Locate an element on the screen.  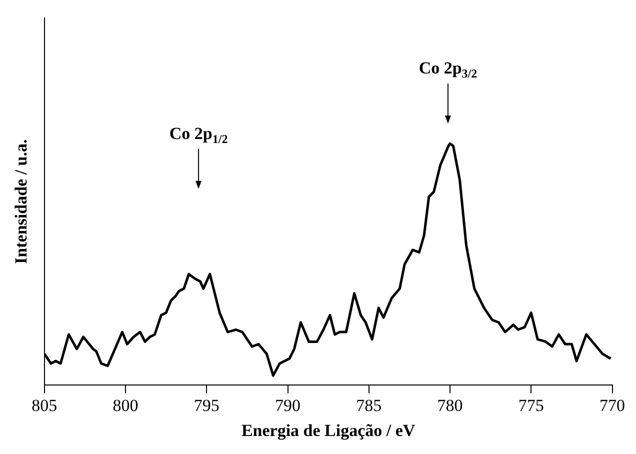
y-axis-title: Intensidade / u.a. is located at coordinates (21, 201).